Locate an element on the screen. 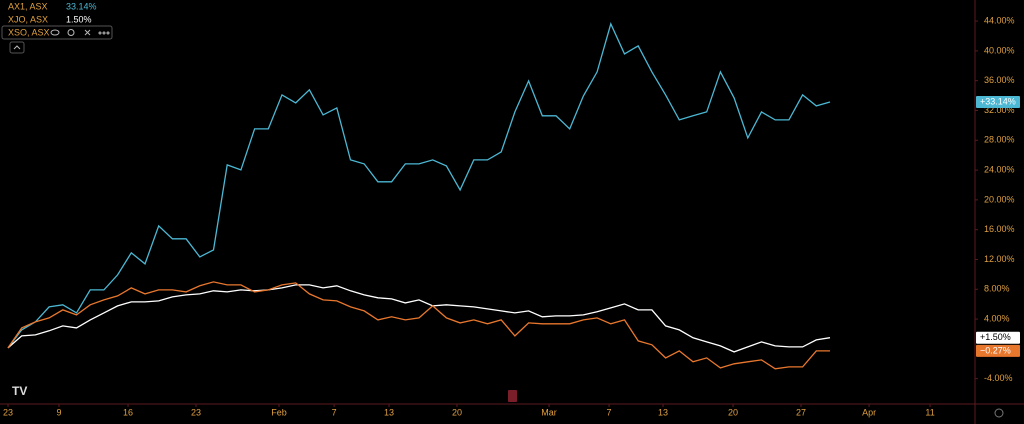 Image resolution: width=1024 pixels, height=424 pixels. price-badge-label: +33.14% is located at coordinates (998, 101).